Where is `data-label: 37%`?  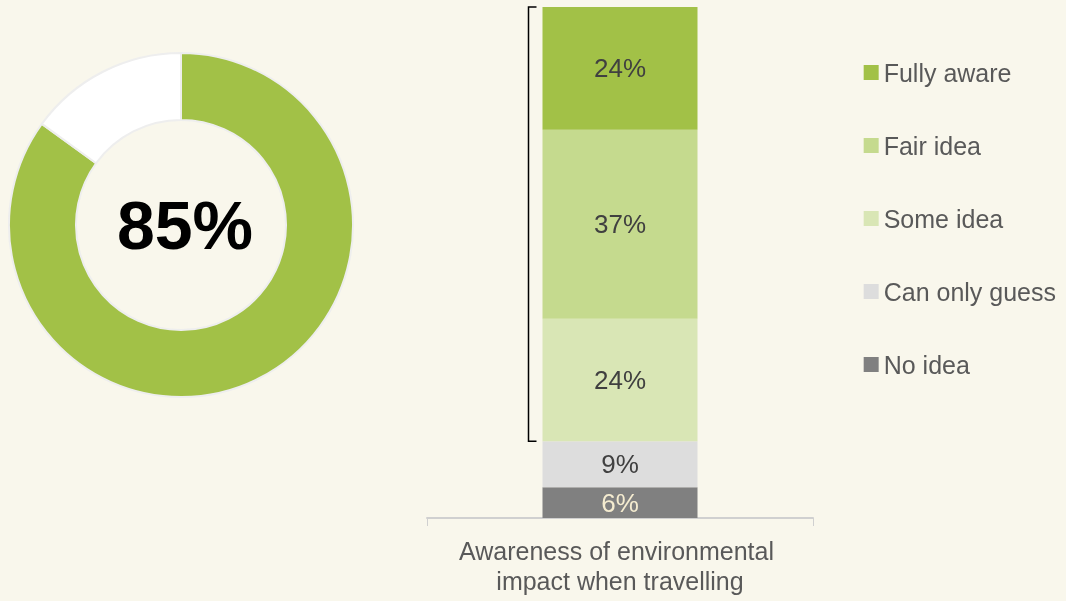
data-label: 37% is located at coordinates (620, 224).